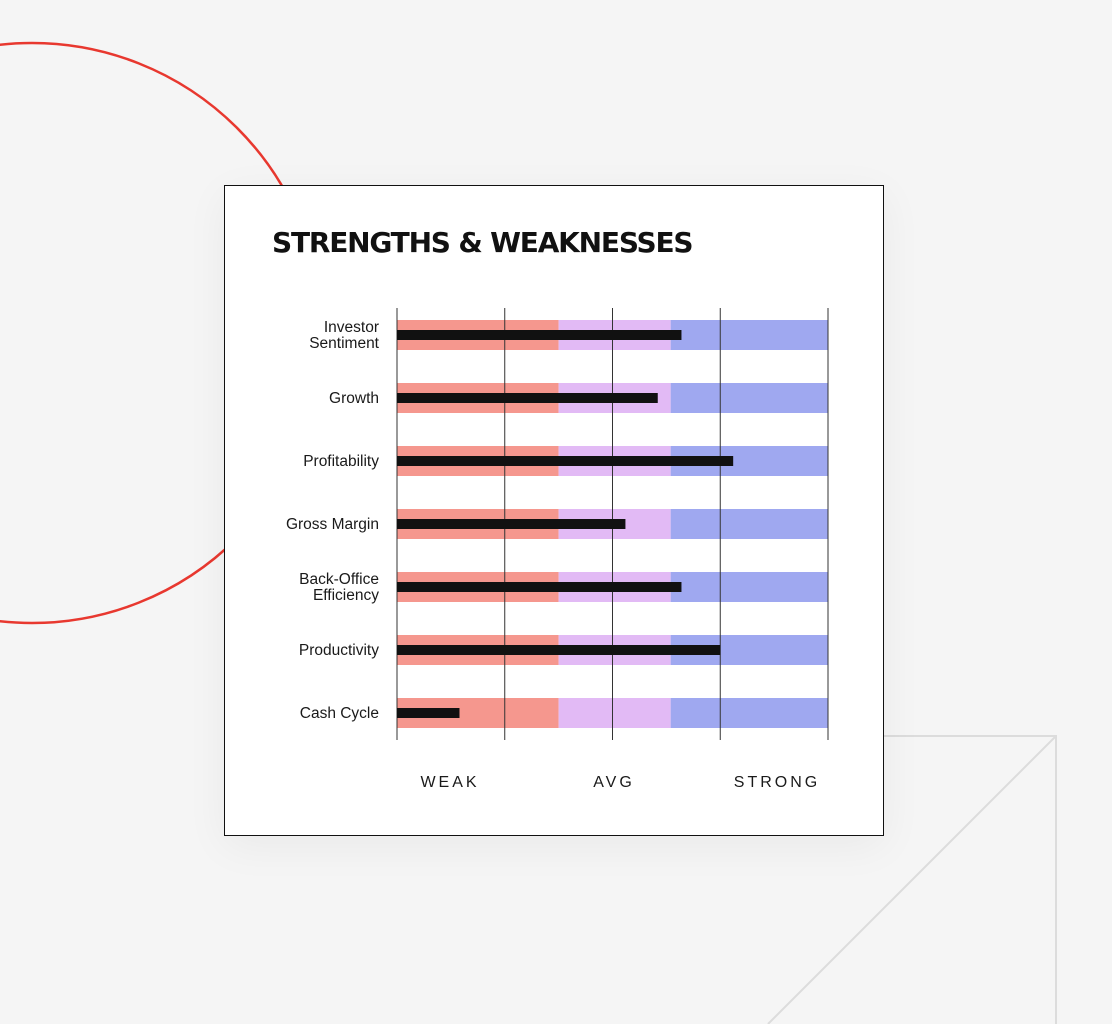  Describe the element at coordinates (341, 461) in the screenshot. I see `category-label: Profitability` at that location.